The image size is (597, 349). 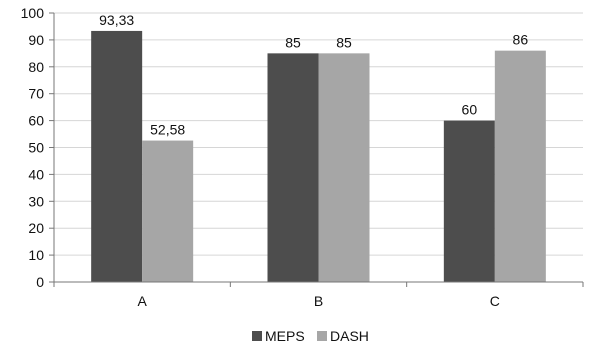 What do you see at coordinates (470, 110) in the screenshot?
I see `data-label-meps-c: 60` at bounding box center [470, 110].